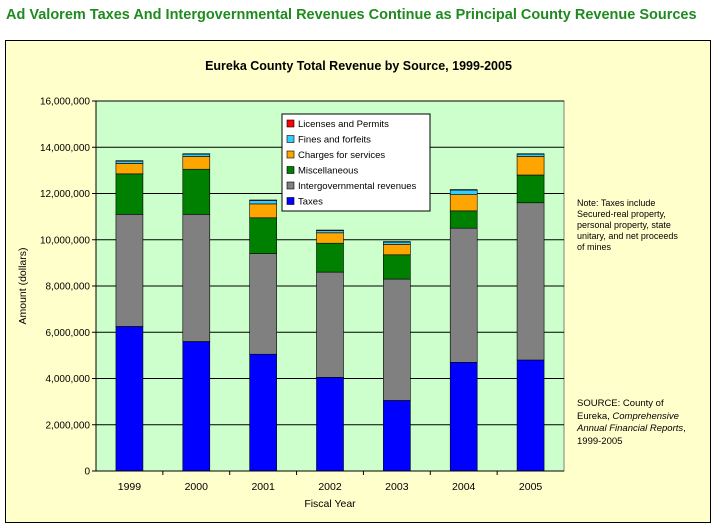  What do you see at coordinates (65, 240) in the screenshot?
I see `y-tick-label: 10,000,000` at bounding box center [65, 240].